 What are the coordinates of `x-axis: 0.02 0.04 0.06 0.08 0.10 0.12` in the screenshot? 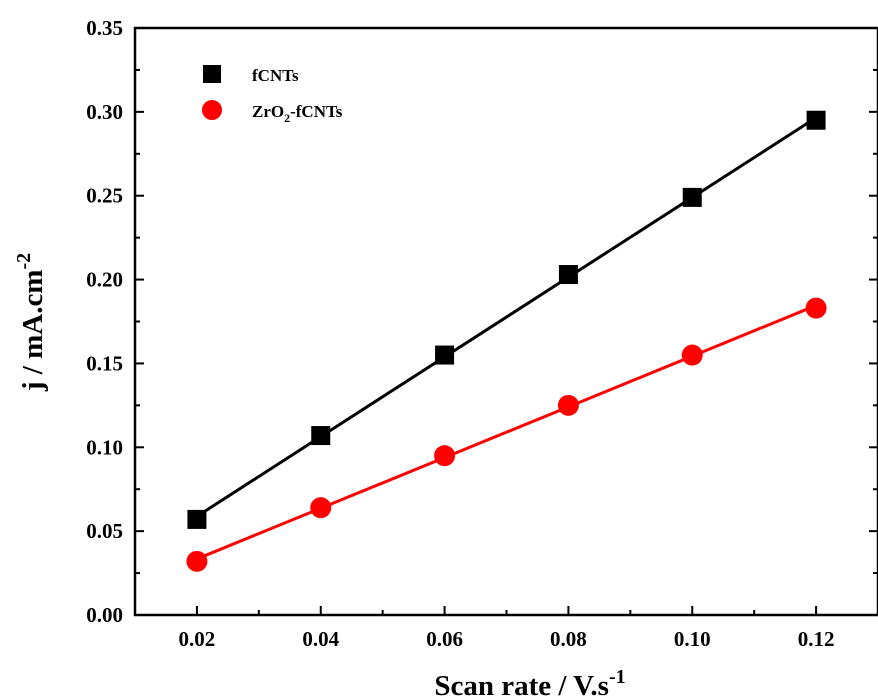 It's located at (506, 628).